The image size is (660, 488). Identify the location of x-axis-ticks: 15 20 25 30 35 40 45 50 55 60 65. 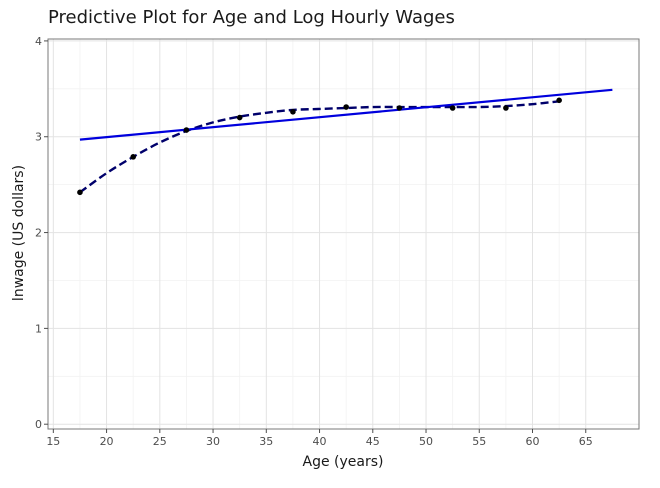
(319, 438).